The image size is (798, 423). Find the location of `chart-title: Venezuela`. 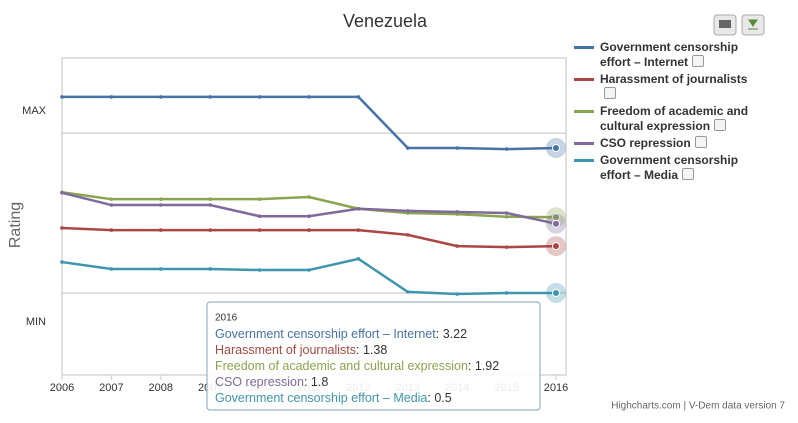

chart-title: Venezuela is located at coordinates (385, 21).